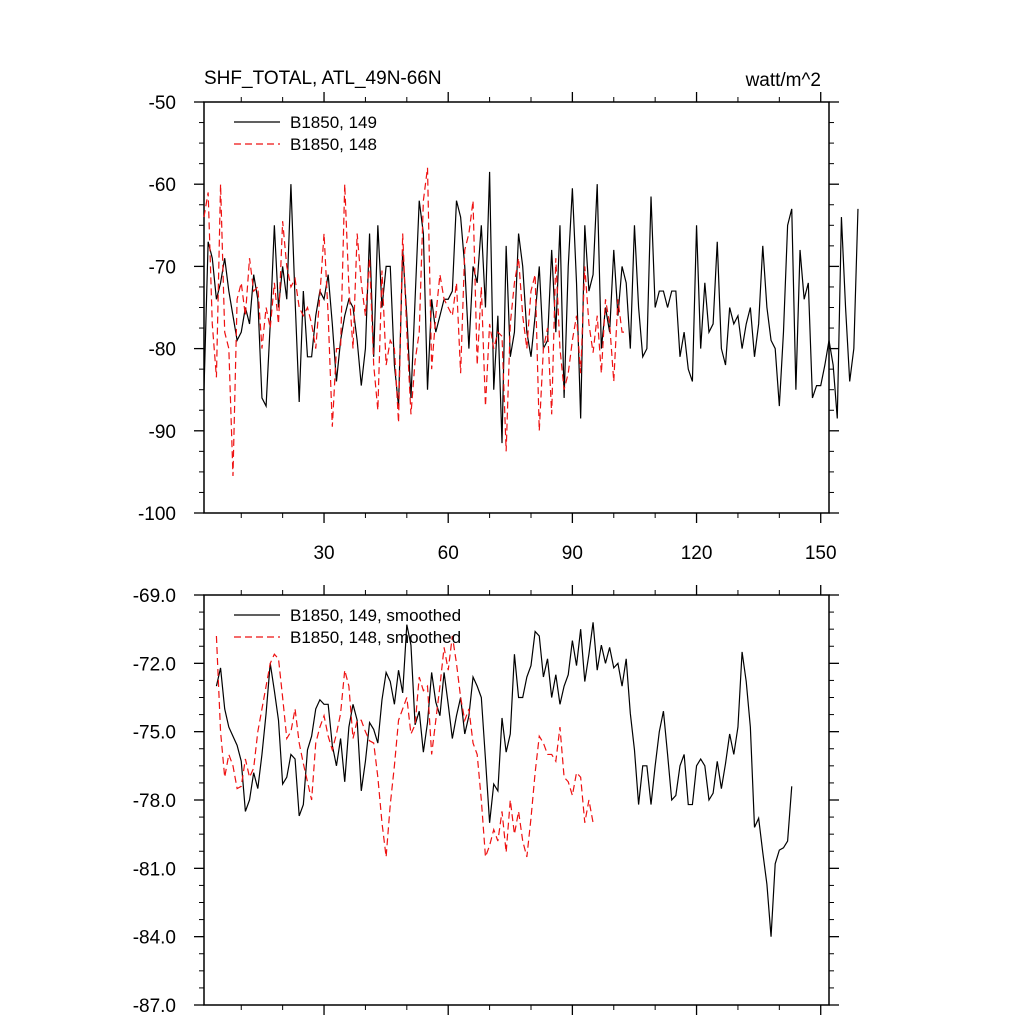 Image resolution: width=1024 pixels, height=1024 pixels. Describe the element at coordinates (305, 133) in the screenshot. I see `top-legend: B1850, 149 B1850, 148` at that location.